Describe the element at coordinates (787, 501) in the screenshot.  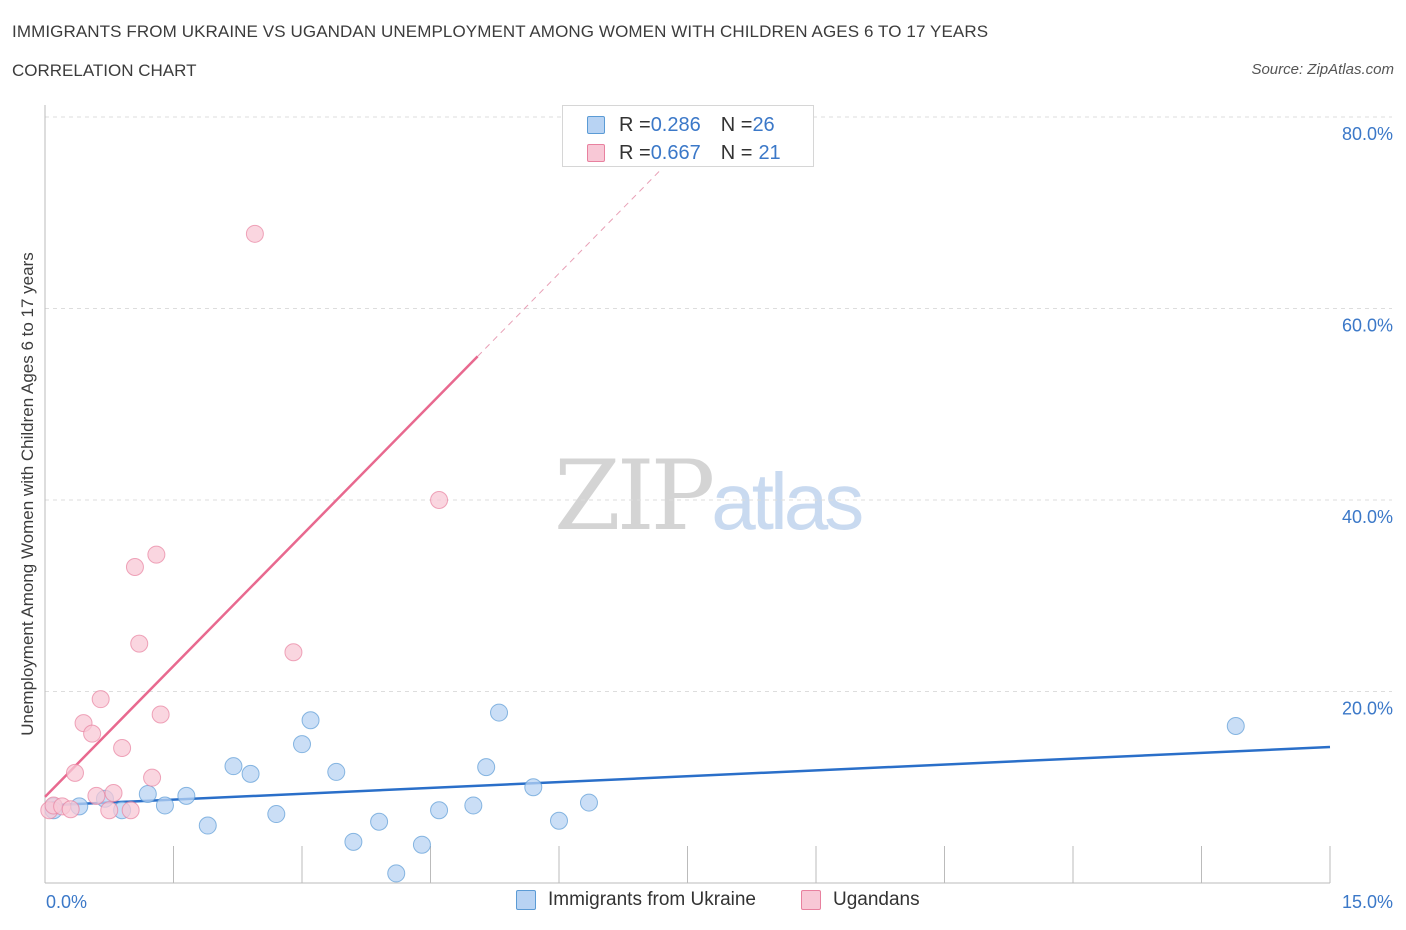
I see `watermark-atlas: atlas` at that location.